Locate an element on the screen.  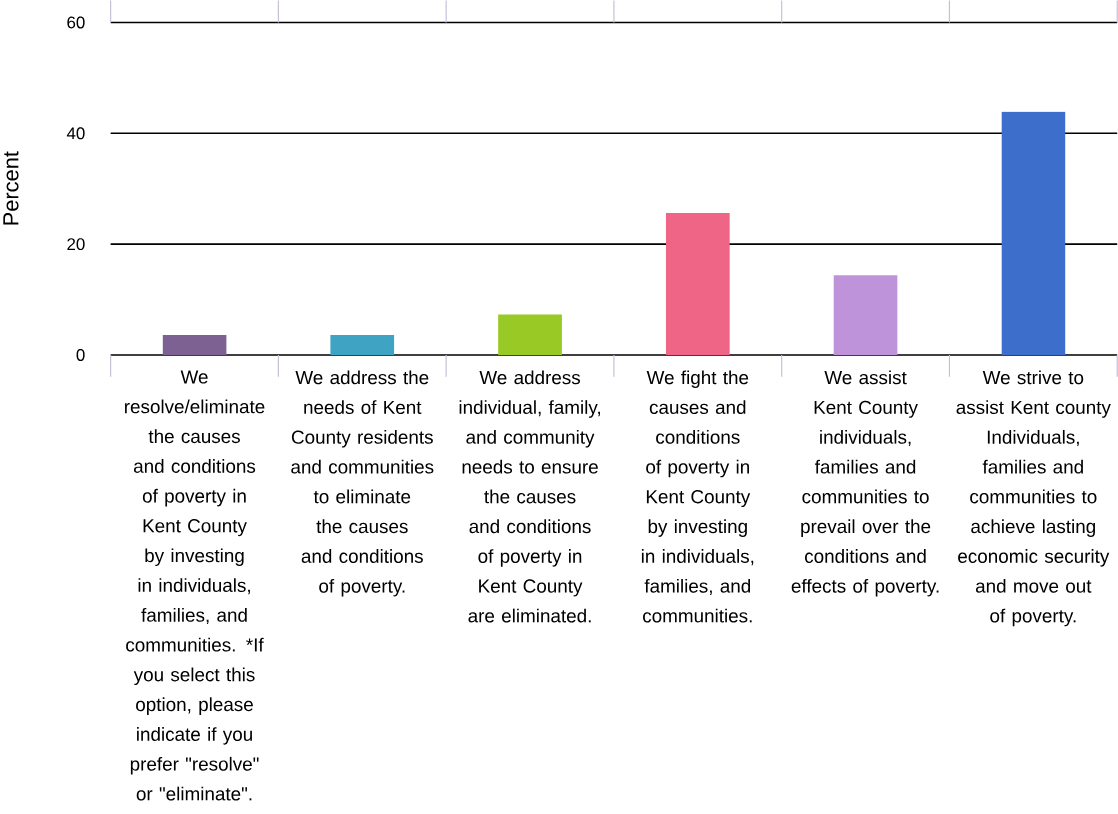
category-label: We fight the causes and conditions of poverty in Kent County by investing in individuals, families, and communities. is located at coordinates (697, 496).